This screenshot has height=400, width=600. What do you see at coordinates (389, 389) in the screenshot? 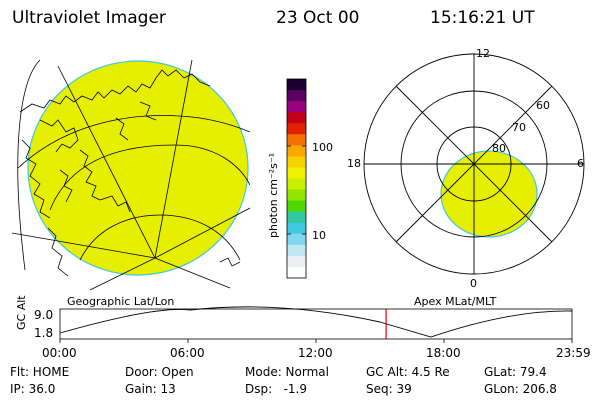
I see `info-seq: Seq: 39` at bounding box center [389, 389].